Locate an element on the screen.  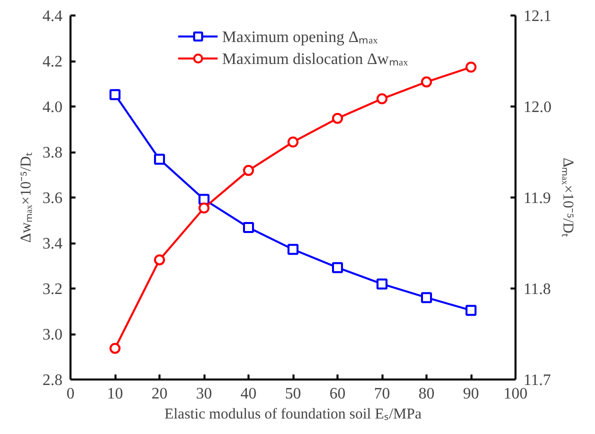
y-tick-label: 3.8 is located at coordinates (52, 153).